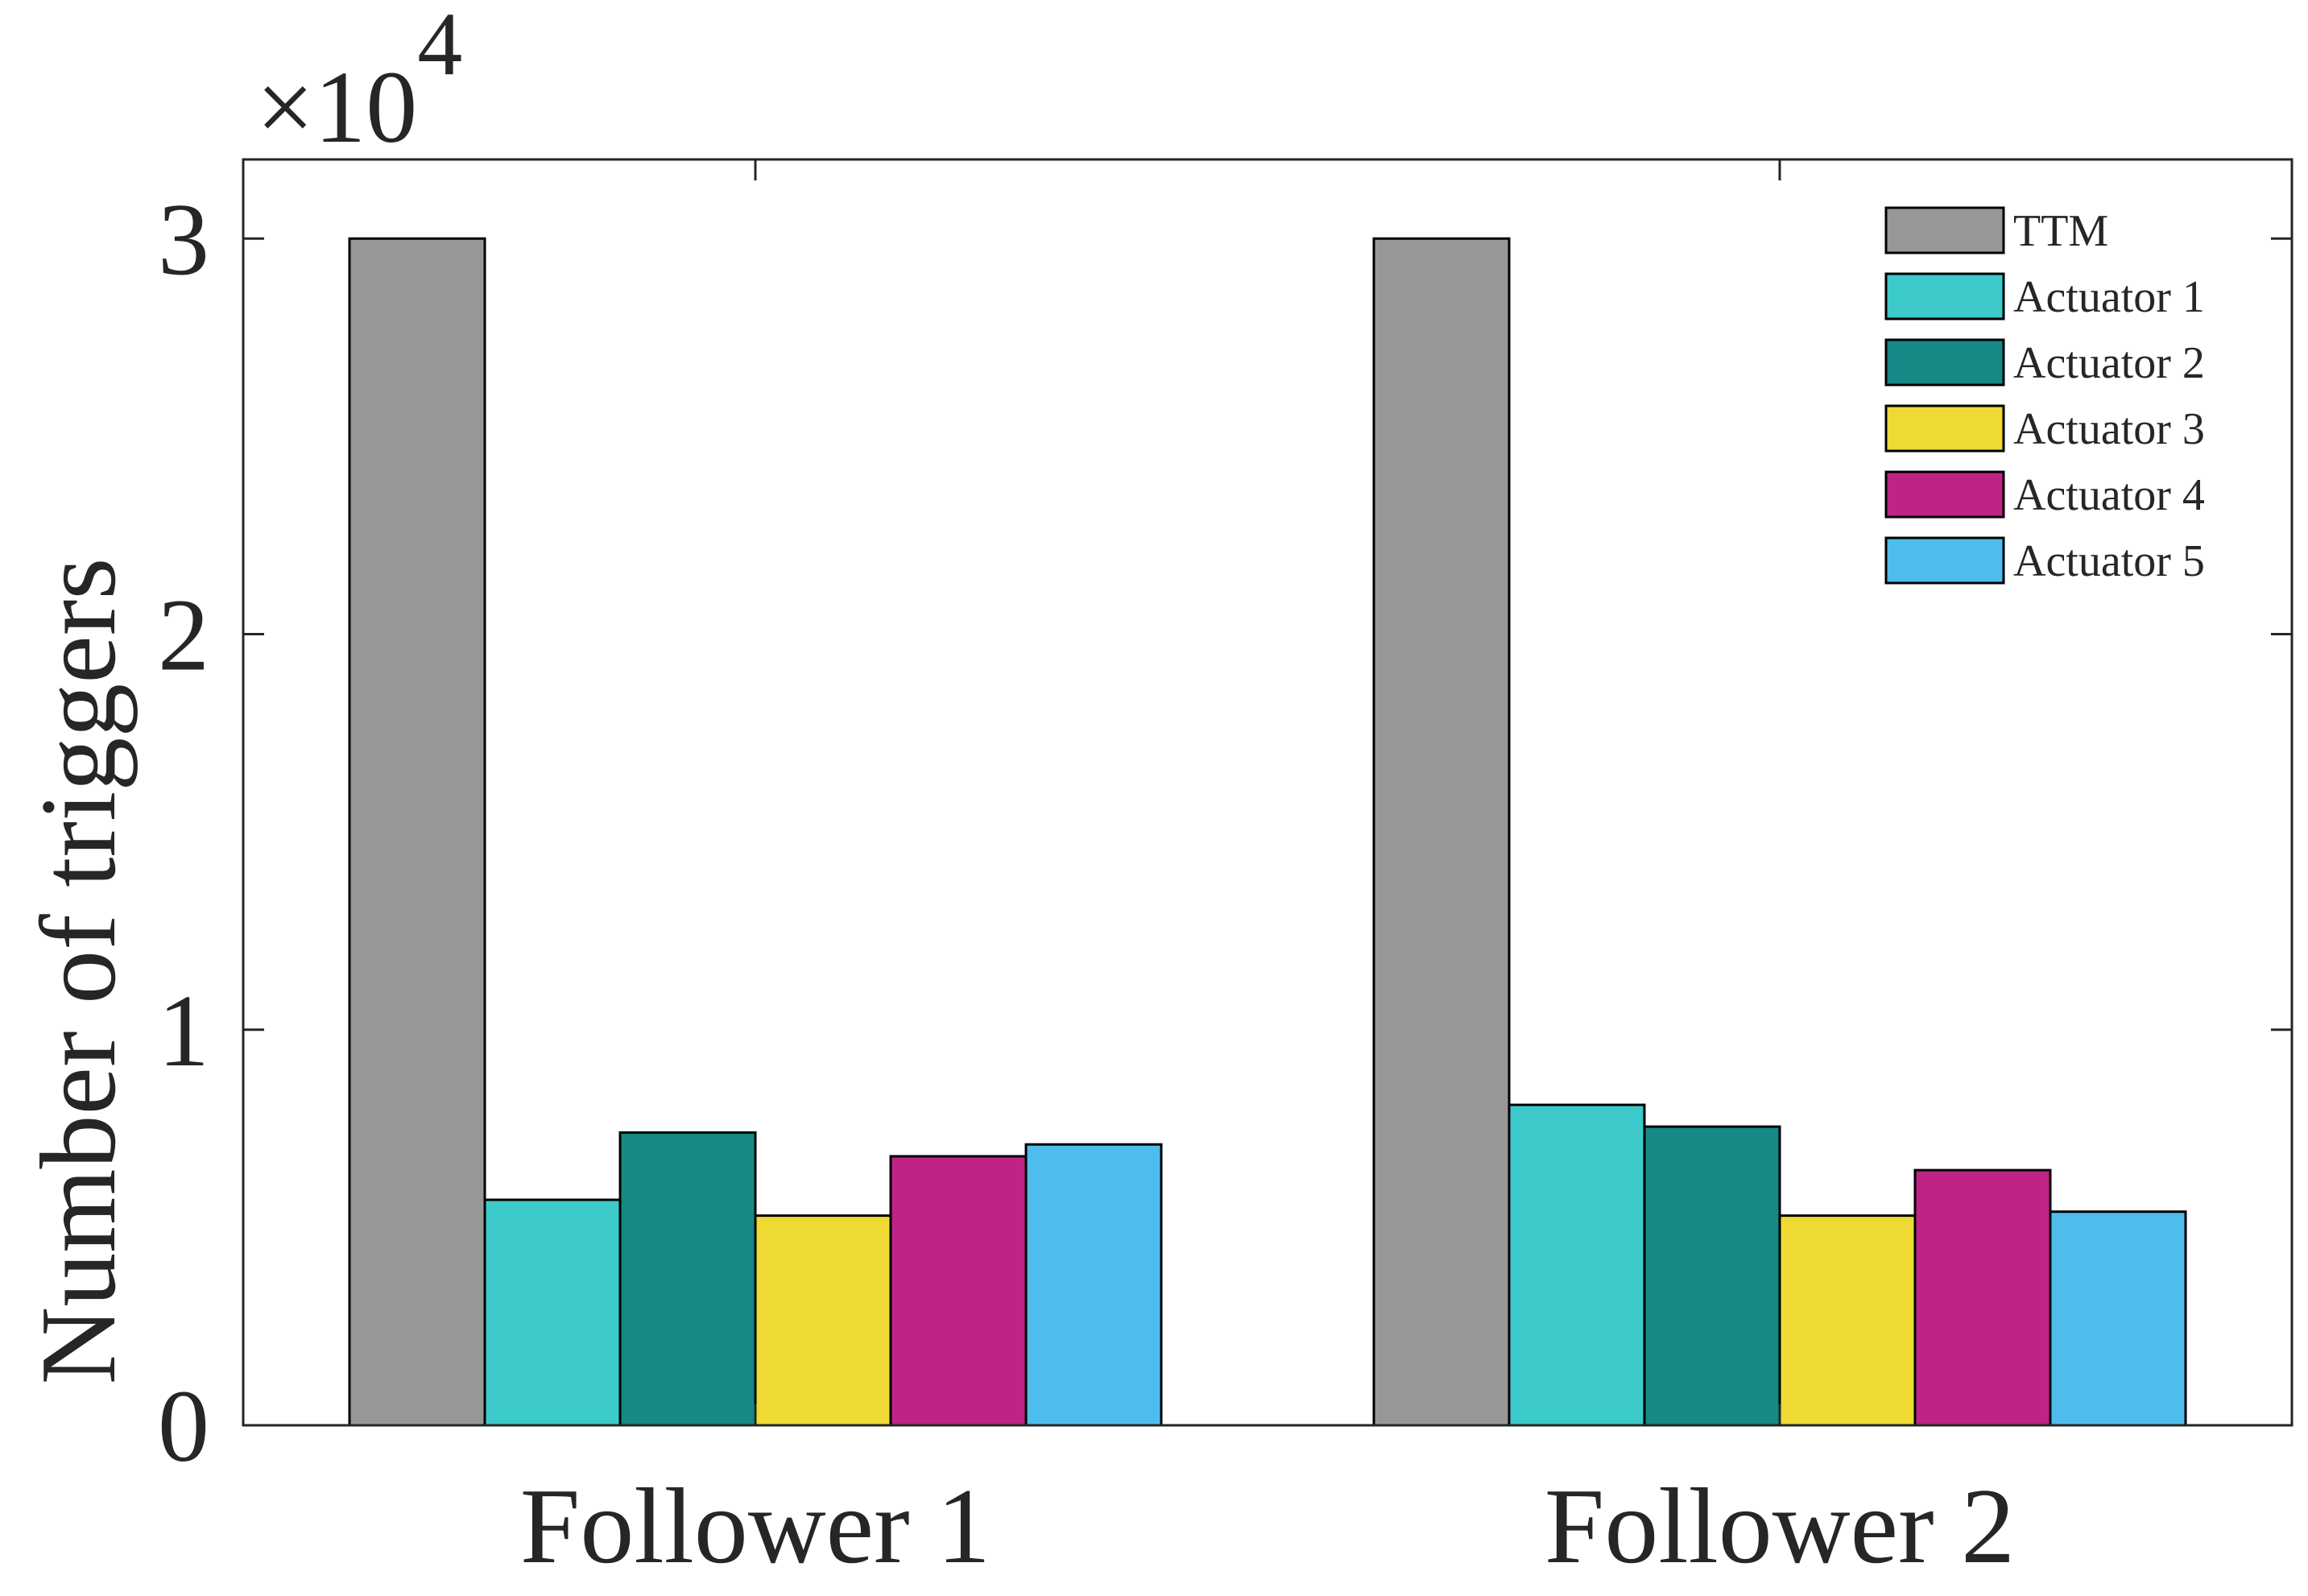  What do you see at coordinates (2109, 561) in the screenshot?
I see `legend-label-actuator-5: Actuator 5` at bounding box center [2109, 561].